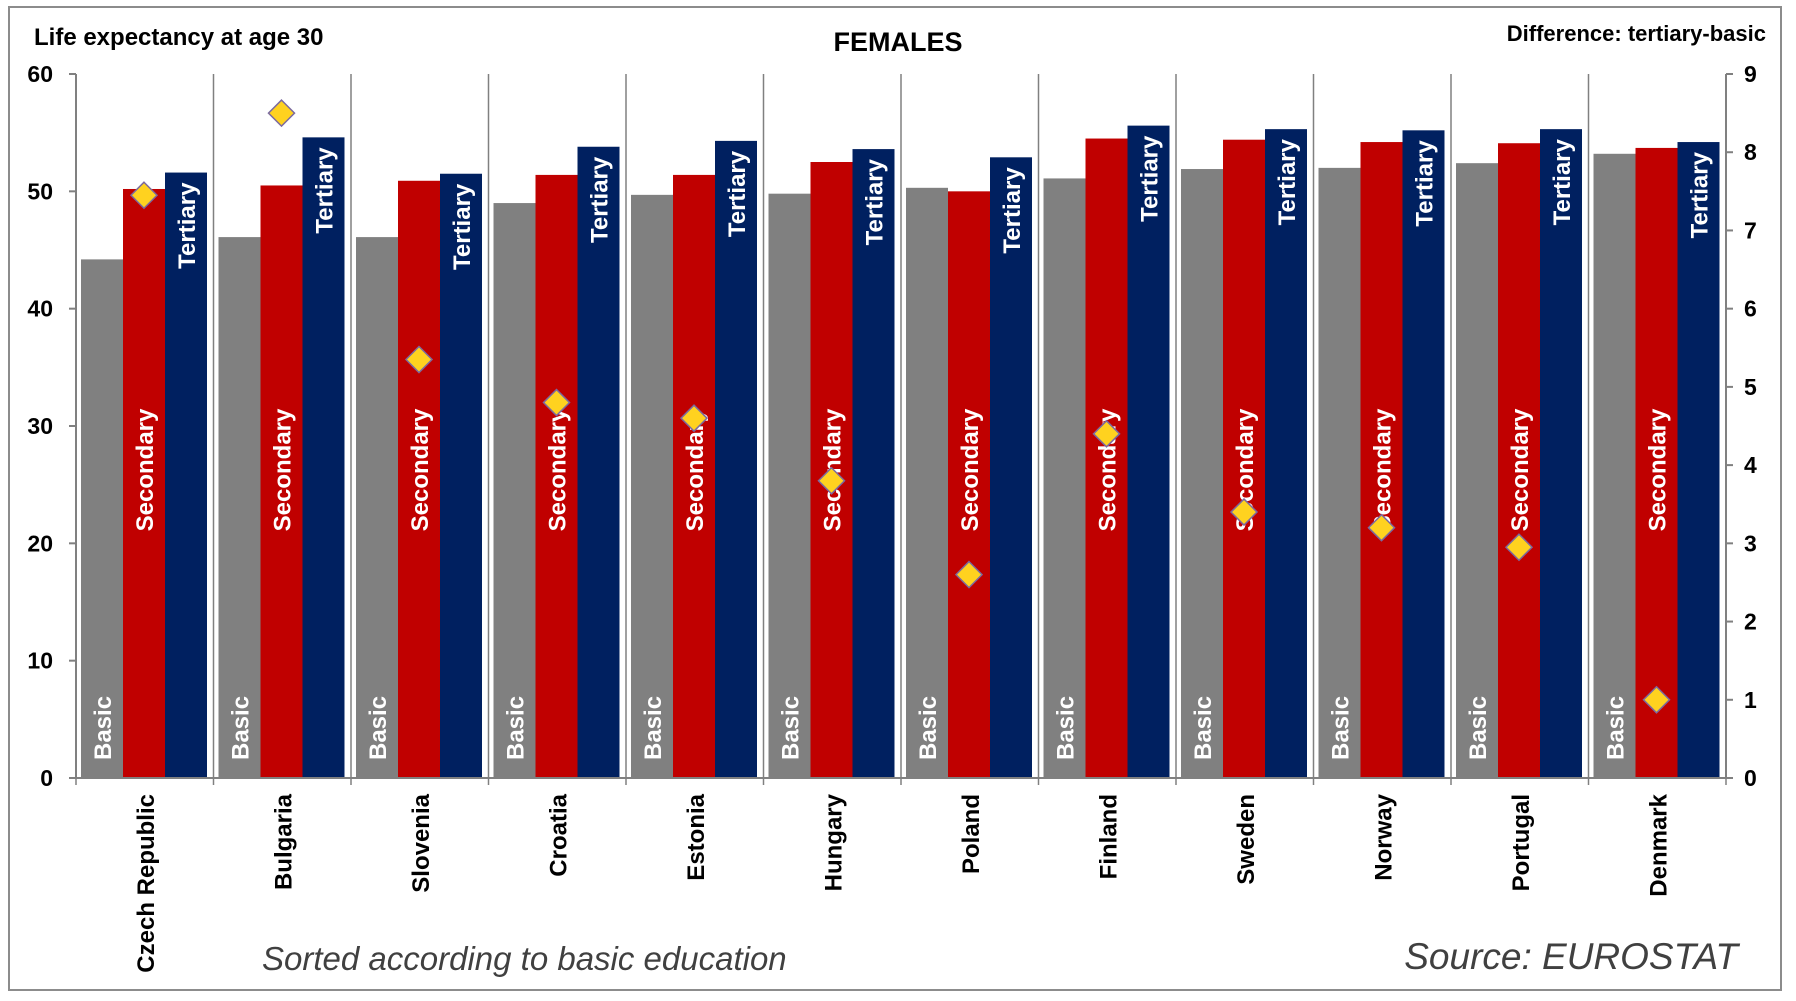  I want to click on y-tick-label: 10, so click(40, 661).